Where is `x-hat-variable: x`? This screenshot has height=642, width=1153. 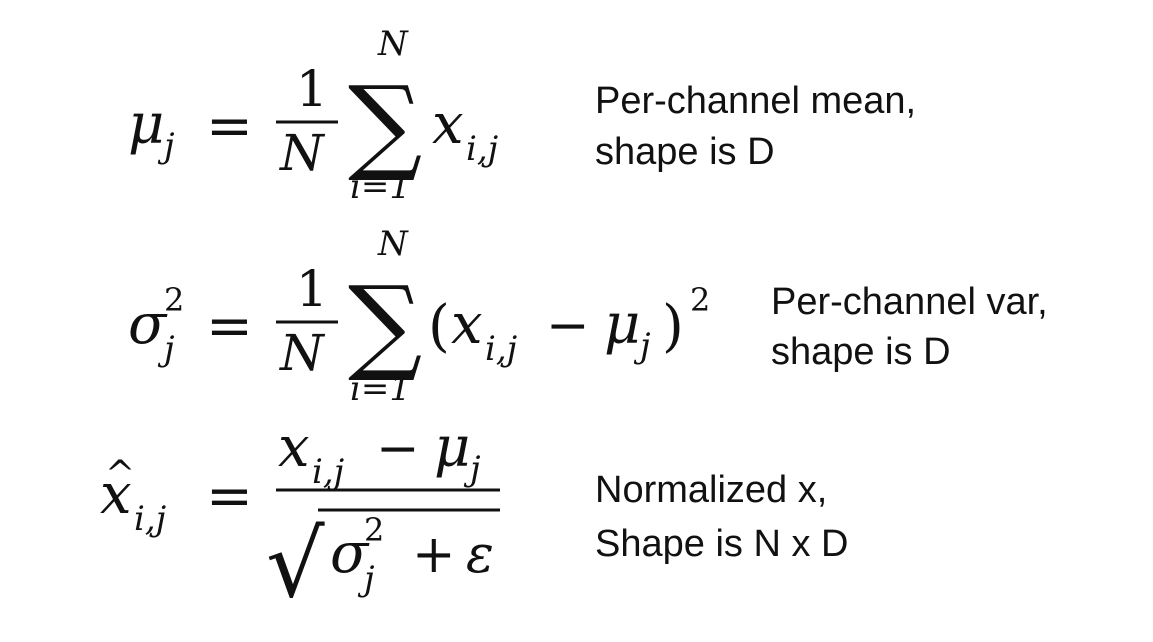 x-hat-variable: x is located at coordinates (116, 494).